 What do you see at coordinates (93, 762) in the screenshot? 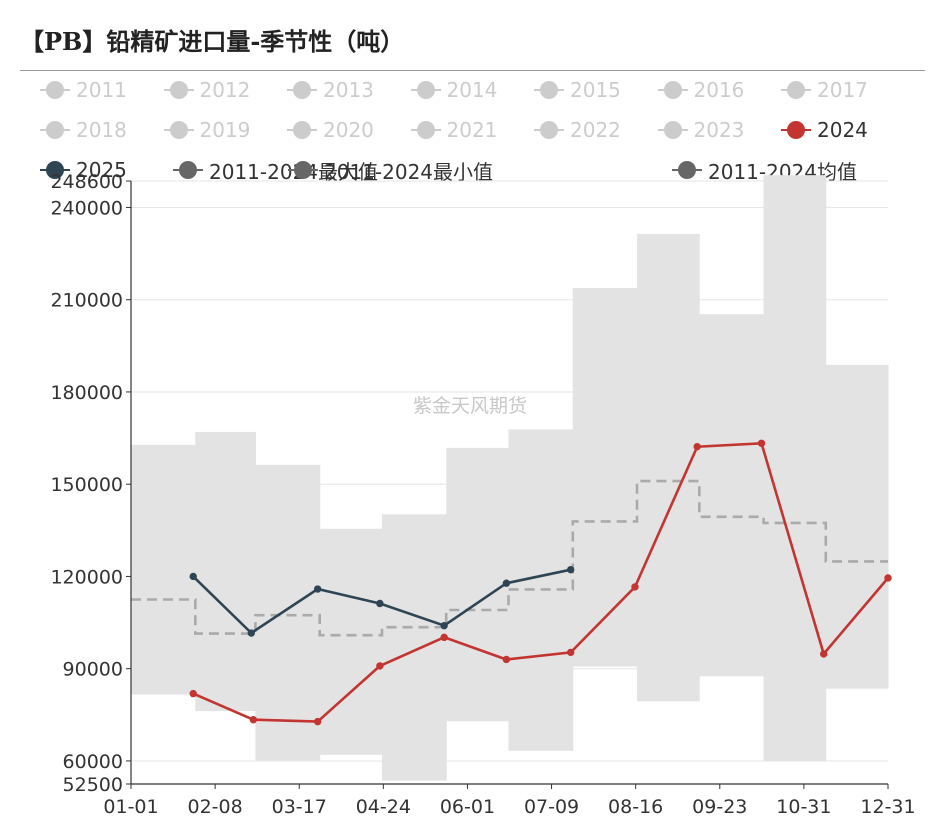
I see `y-tick-label: 60000` at bounding box center [93, 762].